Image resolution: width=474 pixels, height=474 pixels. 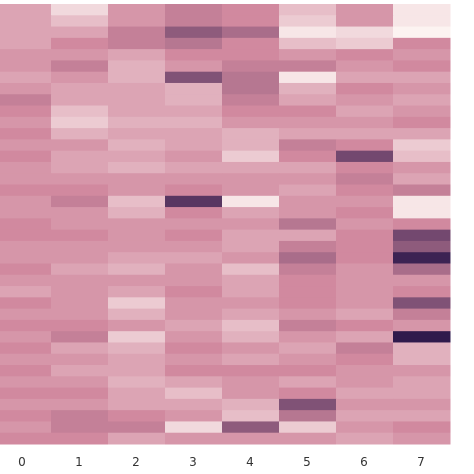 I want to click on heatmap-cell-r21-c1, so click(x=80, y=246).